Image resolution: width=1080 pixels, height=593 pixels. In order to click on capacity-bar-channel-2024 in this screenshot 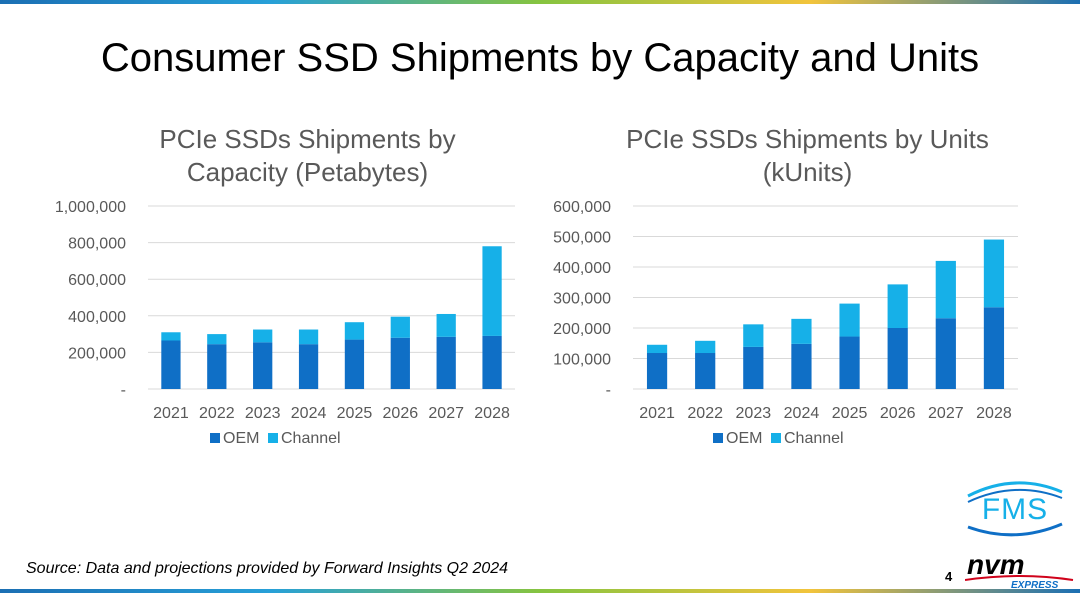, I will do `click(308, 337)`.